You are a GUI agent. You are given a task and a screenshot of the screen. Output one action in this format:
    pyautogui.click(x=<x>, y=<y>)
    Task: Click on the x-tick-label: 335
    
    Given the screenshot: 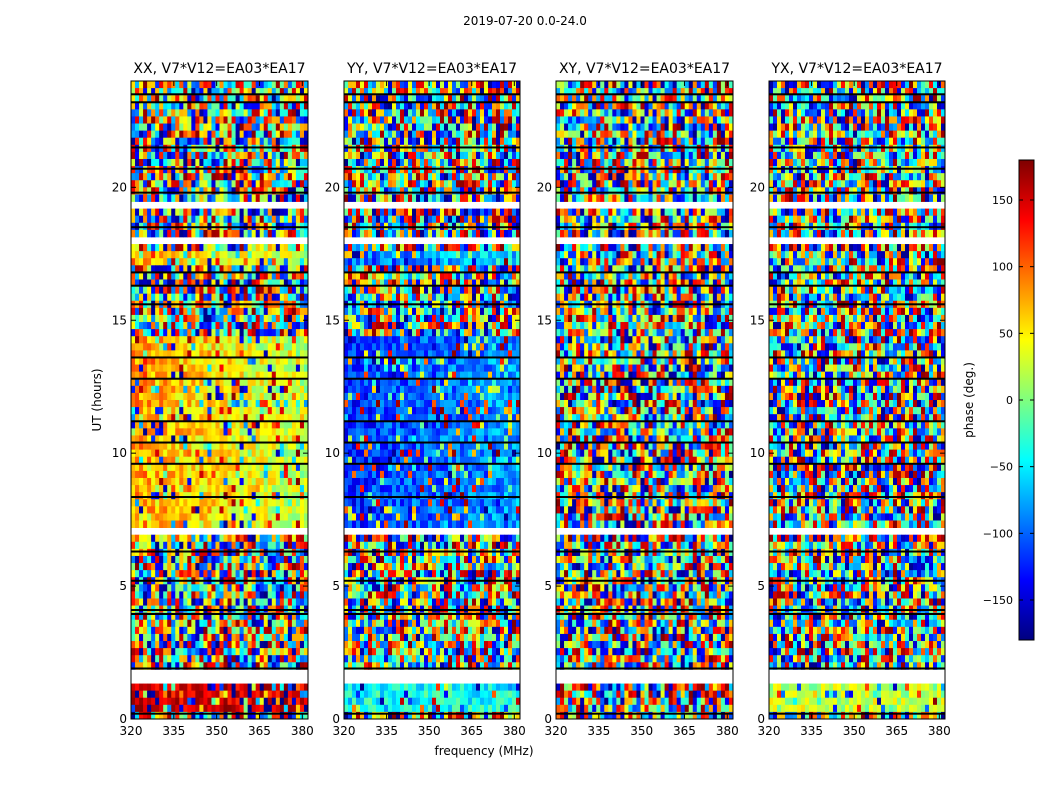 What is the action you would take?
    pyautogui.click(x=173, y=731)
    